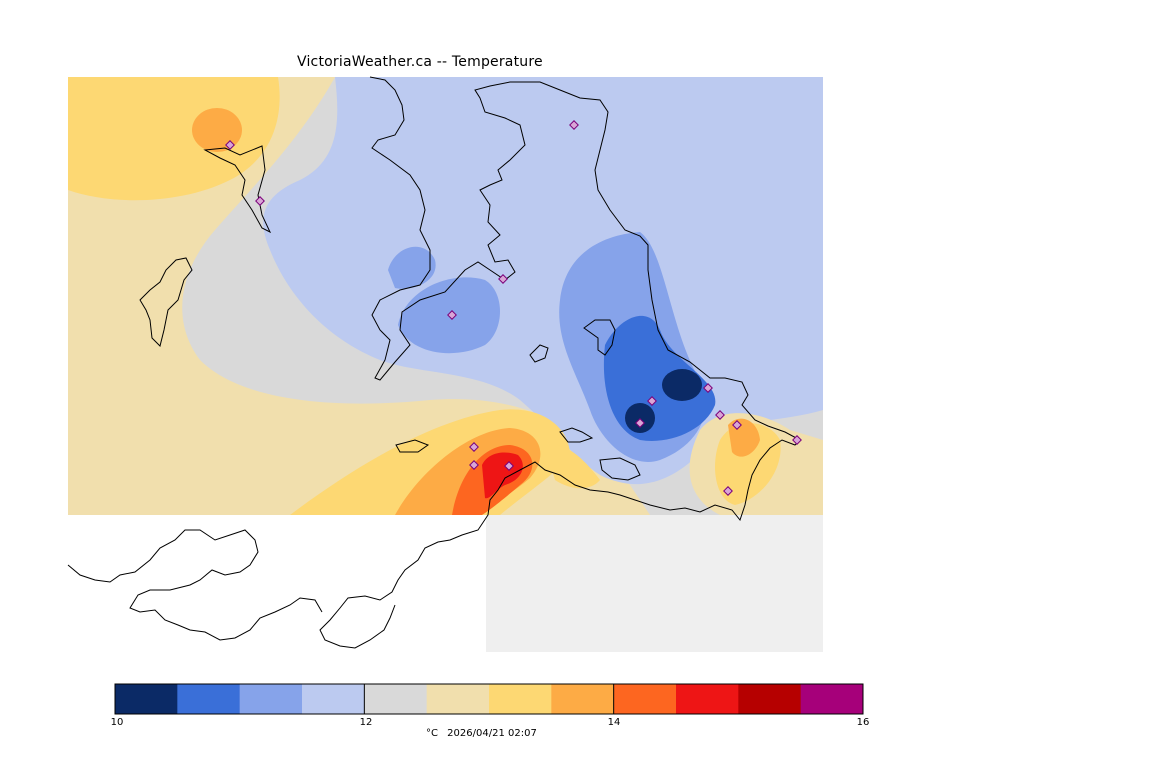 This screenshot has height=768, width=1152. What do you see at coordinates (174, 139) in the screenshot?
I see `contour-nw-yellow` at bounding box center [174, 139].